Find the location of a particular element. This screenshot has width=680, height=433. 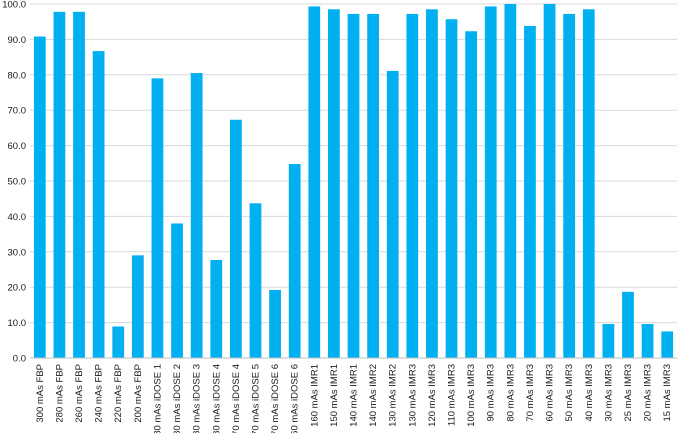

x-category-label: 180 mAs iDOSE 2 is located at coordinates (177, 398).